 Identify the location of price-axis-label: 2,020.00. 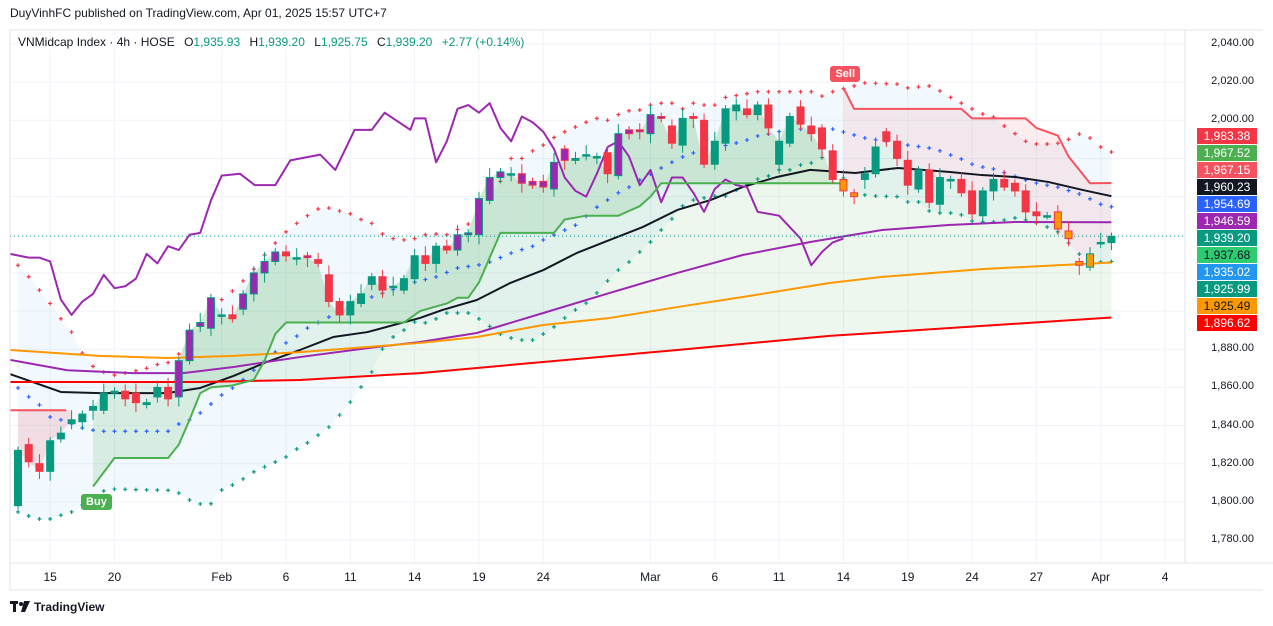
(1232, 81).